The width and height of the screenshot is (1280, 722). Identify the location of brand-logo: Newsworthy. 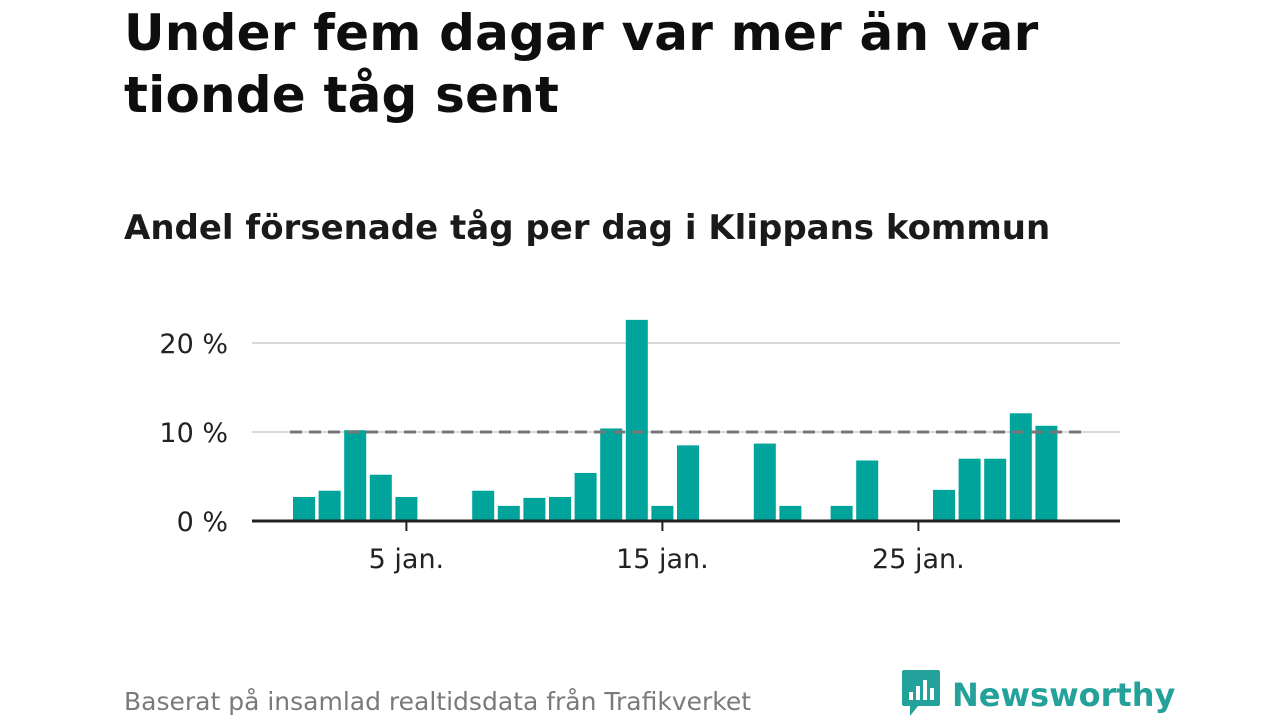
(1037, 695).